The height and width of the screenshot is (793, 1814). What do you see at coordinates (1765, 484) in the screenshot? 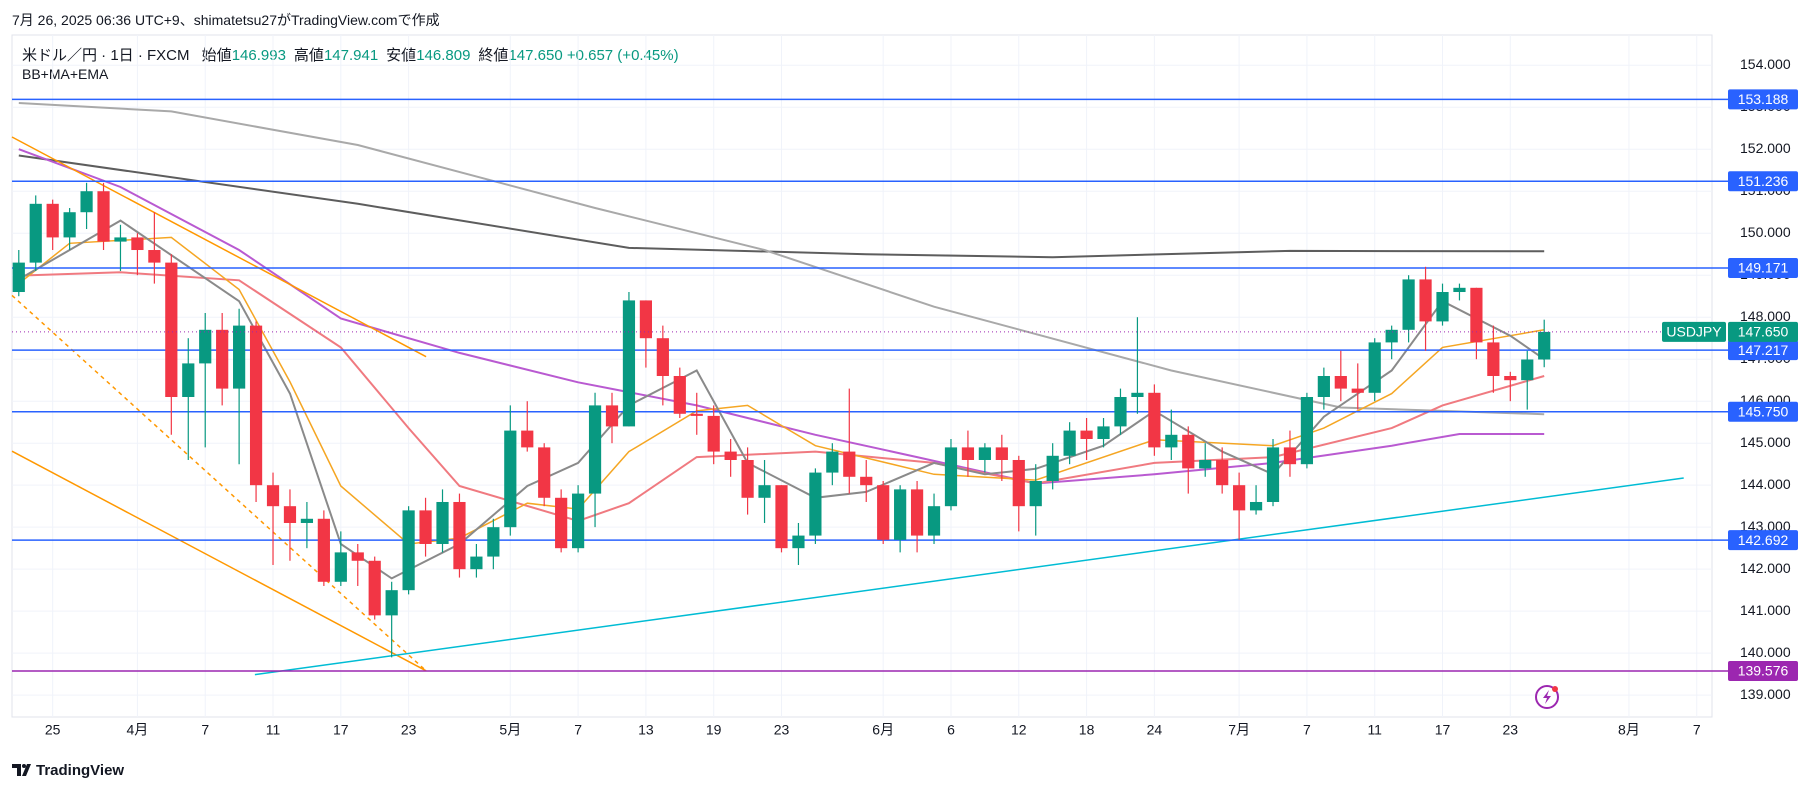
I see `y-tick-label: 144.000` at bounding box center [1765, 484].